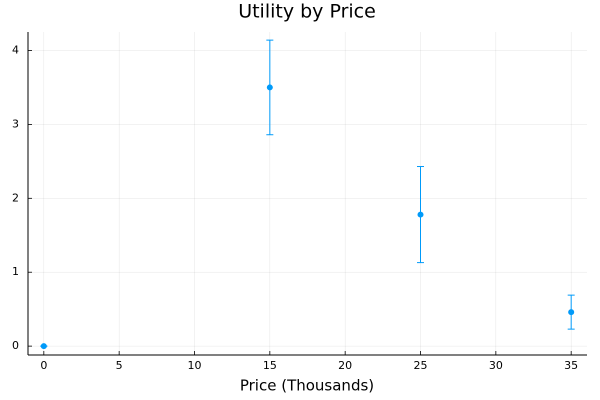 This screenshot has height=400, width=600. What do you see at coordinates (307, 386) in the screenshot?
I see `x-axis-label: Price (Thousands)` at bounding box center [307, 386].